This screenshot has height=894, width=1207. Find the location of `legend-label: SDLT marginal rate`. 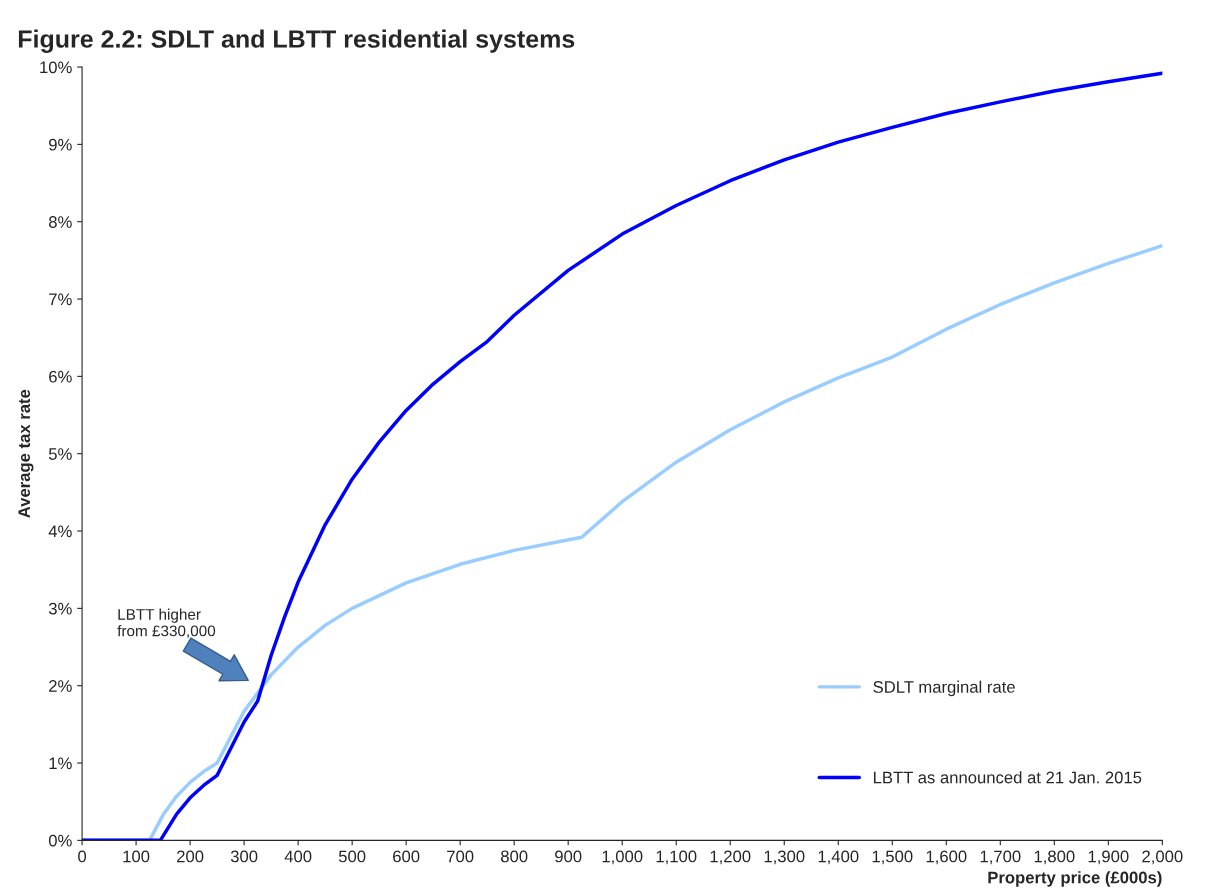

legend-label: SDLT marginal rate is located at coordinates (944, 688).